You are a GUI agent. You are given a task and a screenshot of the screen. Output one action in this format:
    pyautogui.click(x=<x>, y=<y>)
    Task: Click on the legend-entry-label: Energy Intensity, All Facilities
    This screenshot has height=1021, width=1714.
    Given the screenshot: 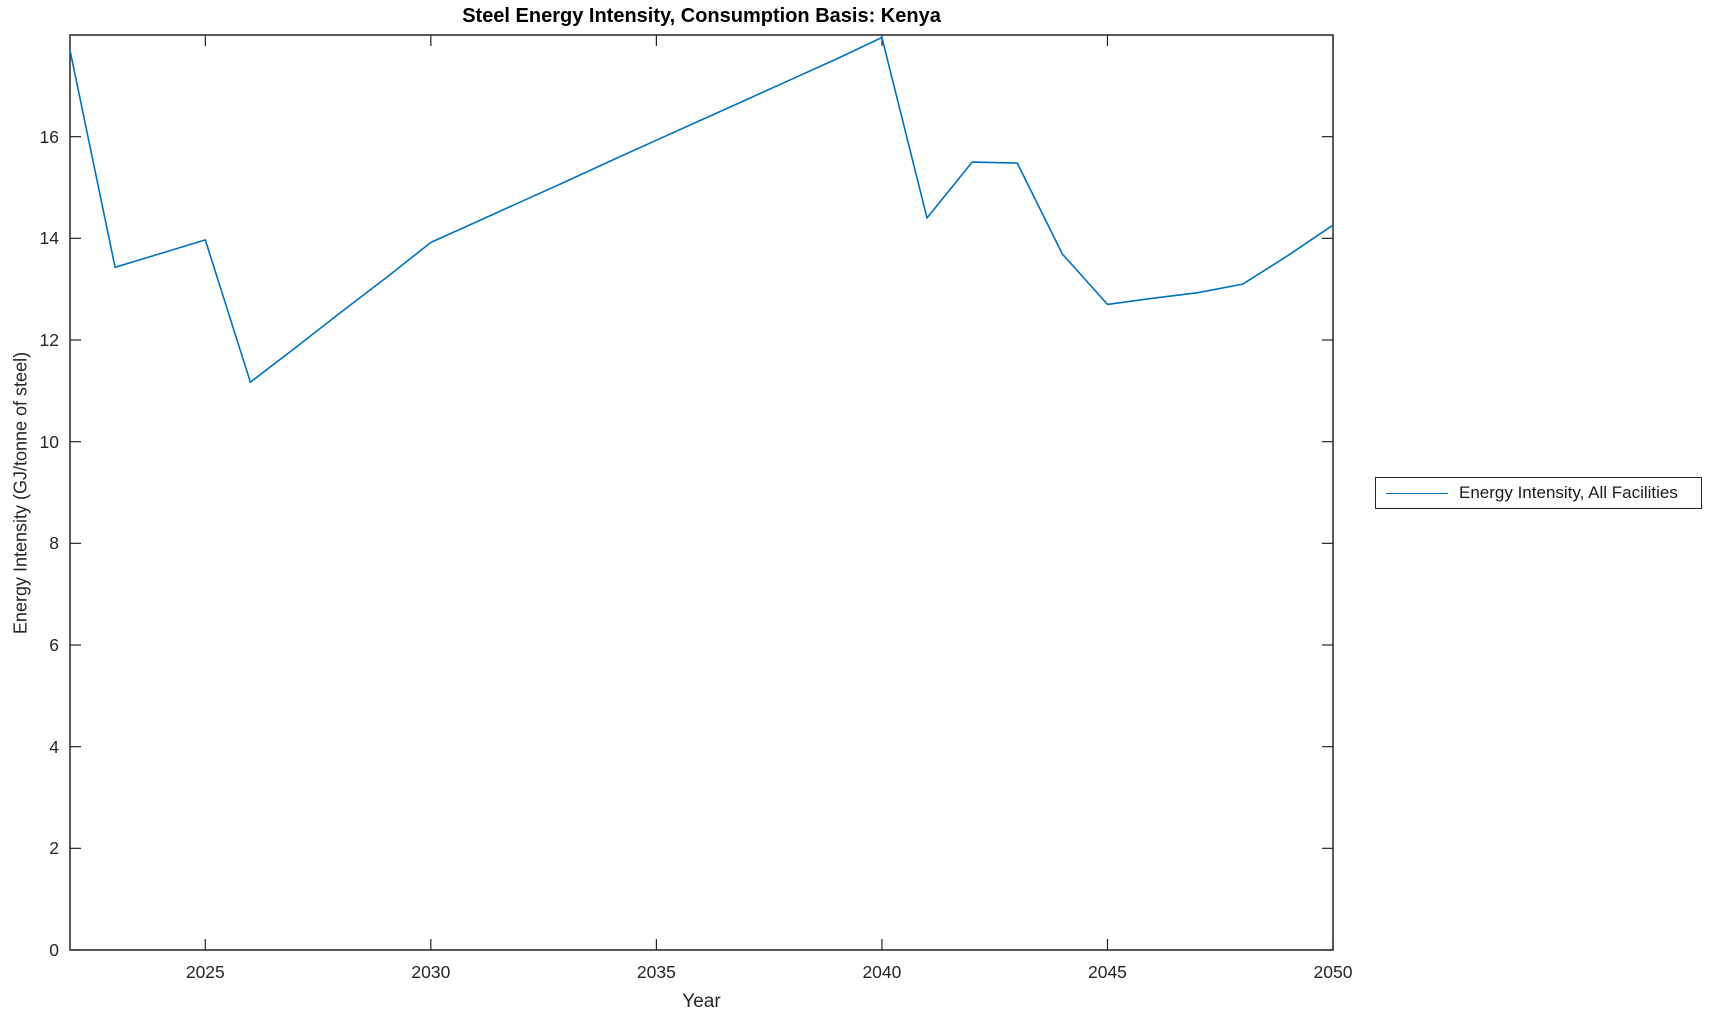 What is the action you would take?
    pyautogui.click(x=1568, y=492)
    